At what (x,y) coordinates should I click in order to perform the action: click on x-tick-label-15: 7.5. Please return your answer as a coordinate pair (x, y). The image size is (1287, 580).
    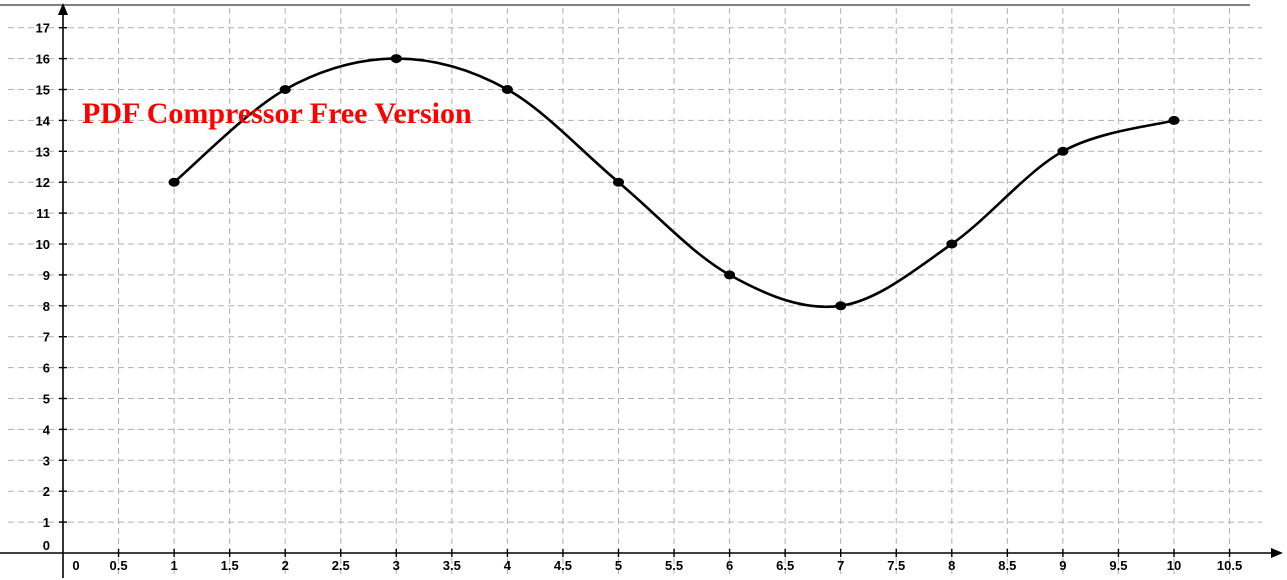
    Looking at the image, I should click on (896, 565).